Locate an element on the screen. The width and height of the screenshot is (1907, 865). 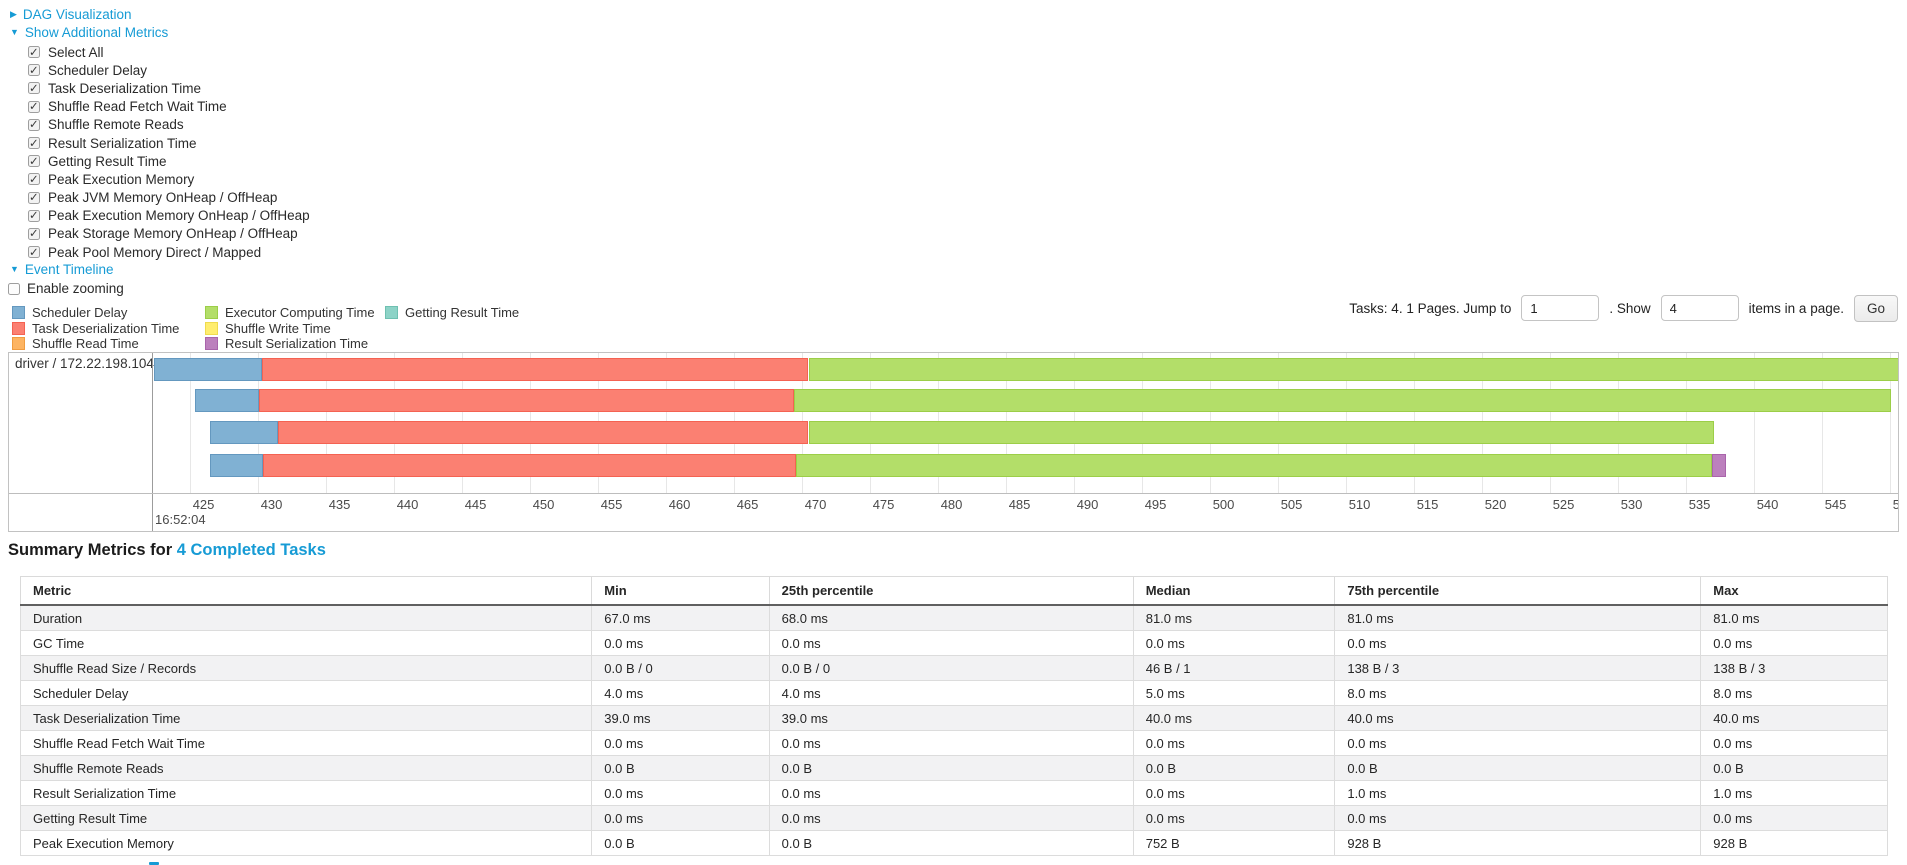
metric-name-cell: Peak Execution Memory is located at coordinates (306, 843).